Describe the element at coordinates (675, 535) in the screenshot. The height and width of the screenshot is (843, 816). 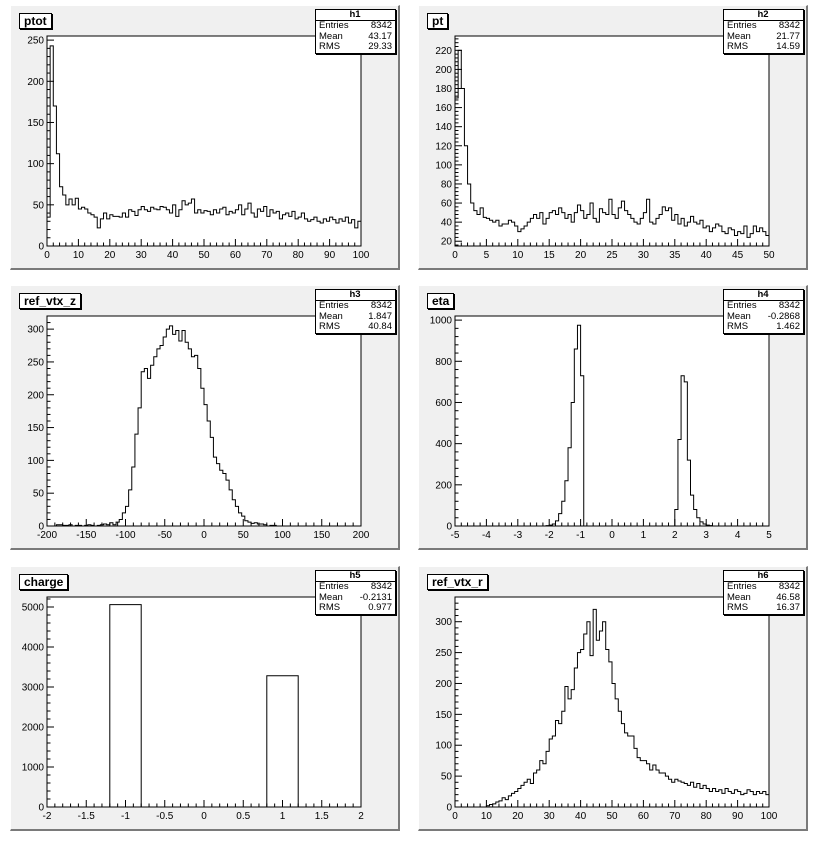
I see `x-tick-label: 2` at that location.